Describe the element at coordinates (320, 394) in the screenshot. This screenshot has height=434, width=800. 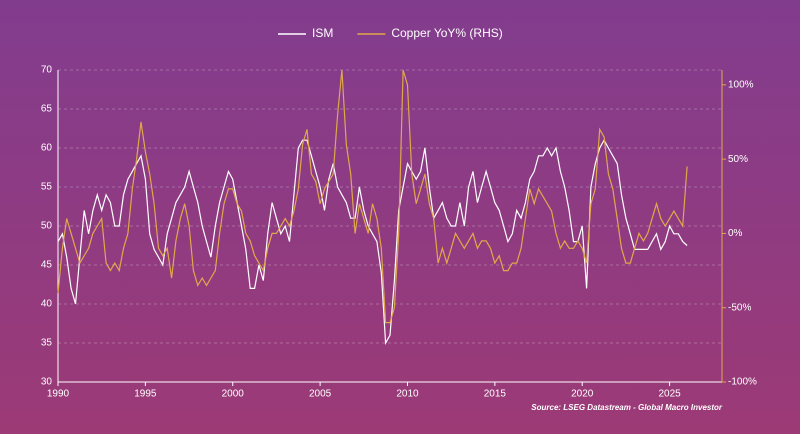
I see `x-tick-label: 2005` at that location.